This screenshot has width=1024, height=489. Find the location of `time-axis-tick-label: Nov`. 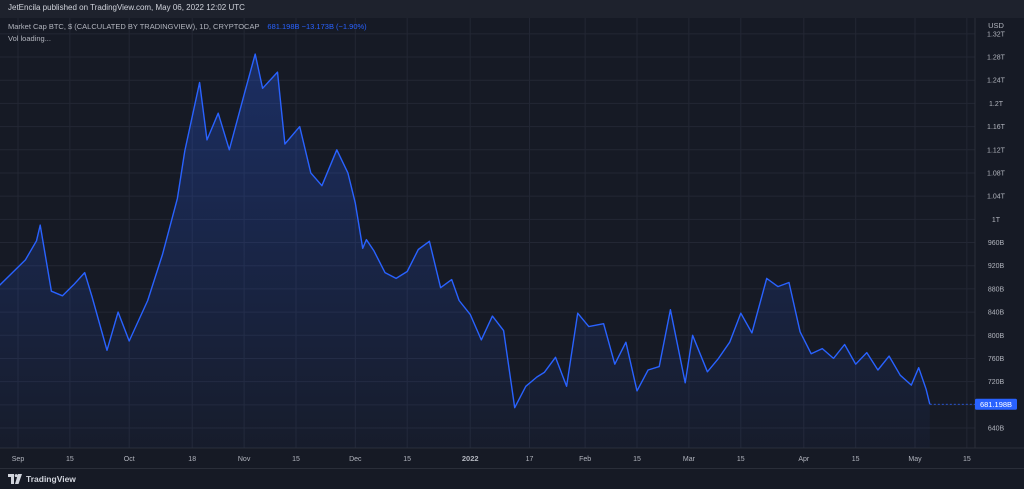

time-axis-tick-label: Nov is located at coordinates (244, 459).